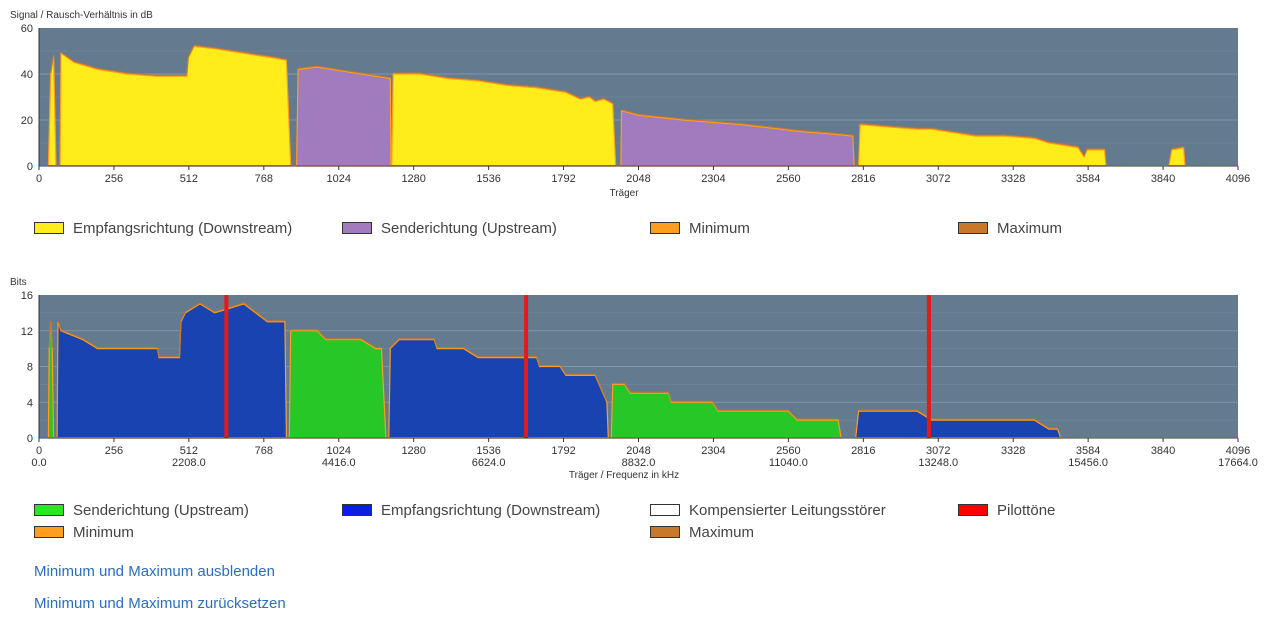 The image size is (1264, 630). I want to click on bits-x-tick-label: 1024, so click(339, 451).